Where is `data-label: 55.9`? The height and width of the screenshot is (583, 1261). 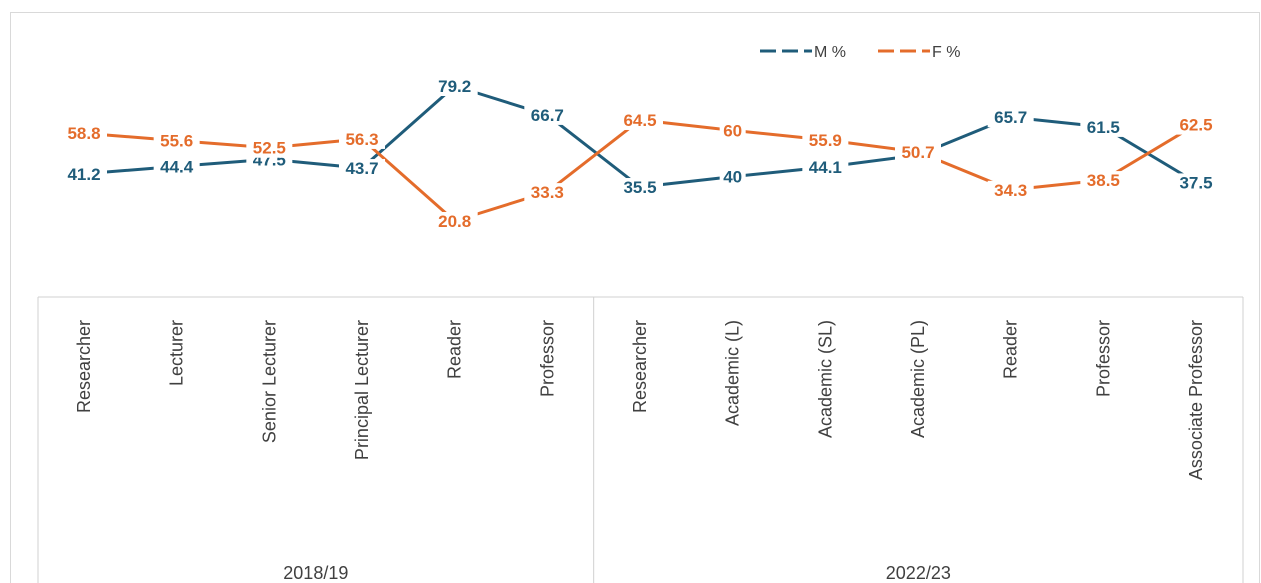 data-label: 55.9 is located at coordinates (825, 140).